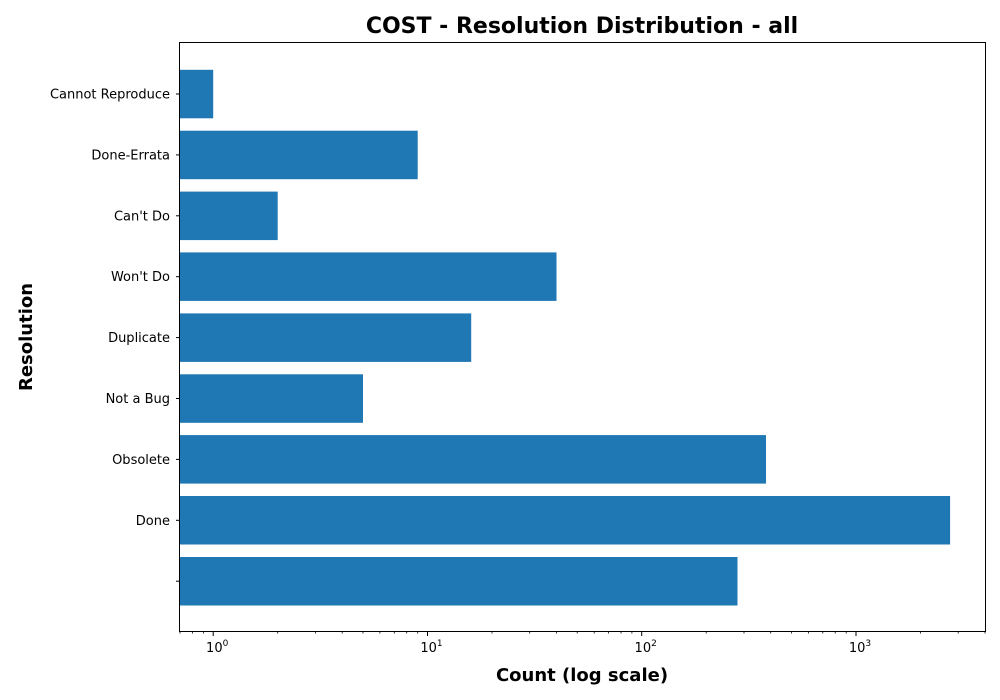 This screenshot has width=1000, height=700. What do you see at coordinates (142, 216) in the screenshot?
I see `y-tick-label: Can't Do` at bounding box center [142, 216].